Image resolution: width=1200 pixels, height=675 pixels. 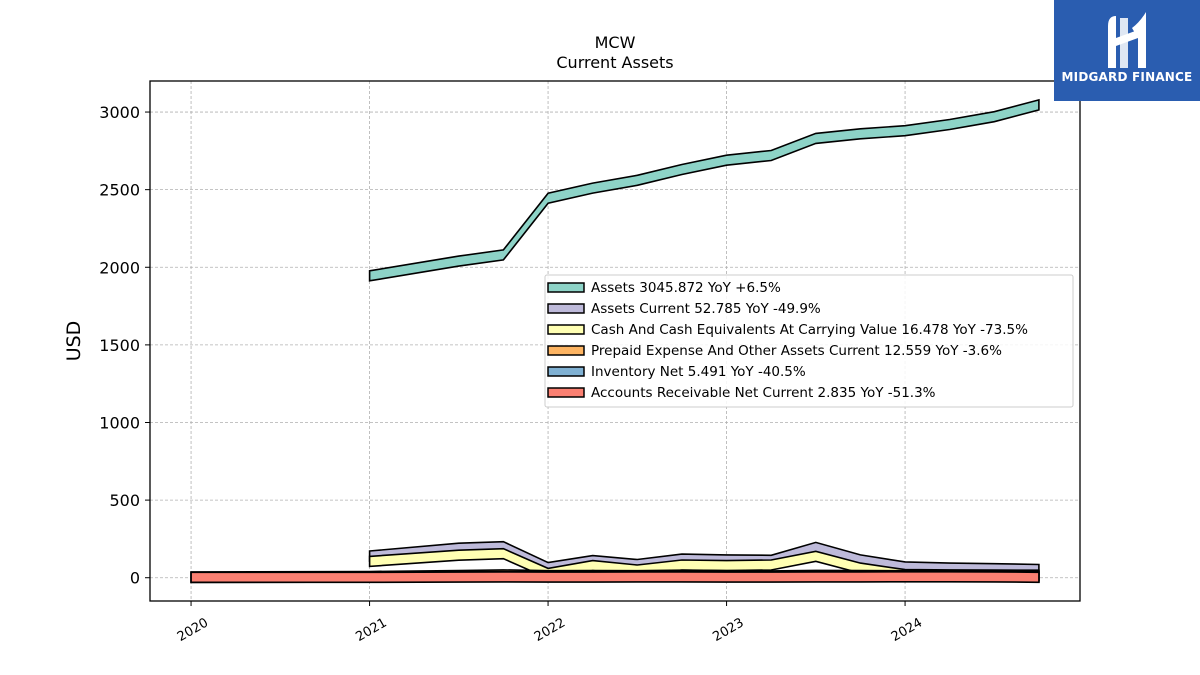 What do you see at coordinates (1127, 77) in the screenshot?
I see `brand-name: MIDGARD FINANCE` at bounding box center [1127, 77].